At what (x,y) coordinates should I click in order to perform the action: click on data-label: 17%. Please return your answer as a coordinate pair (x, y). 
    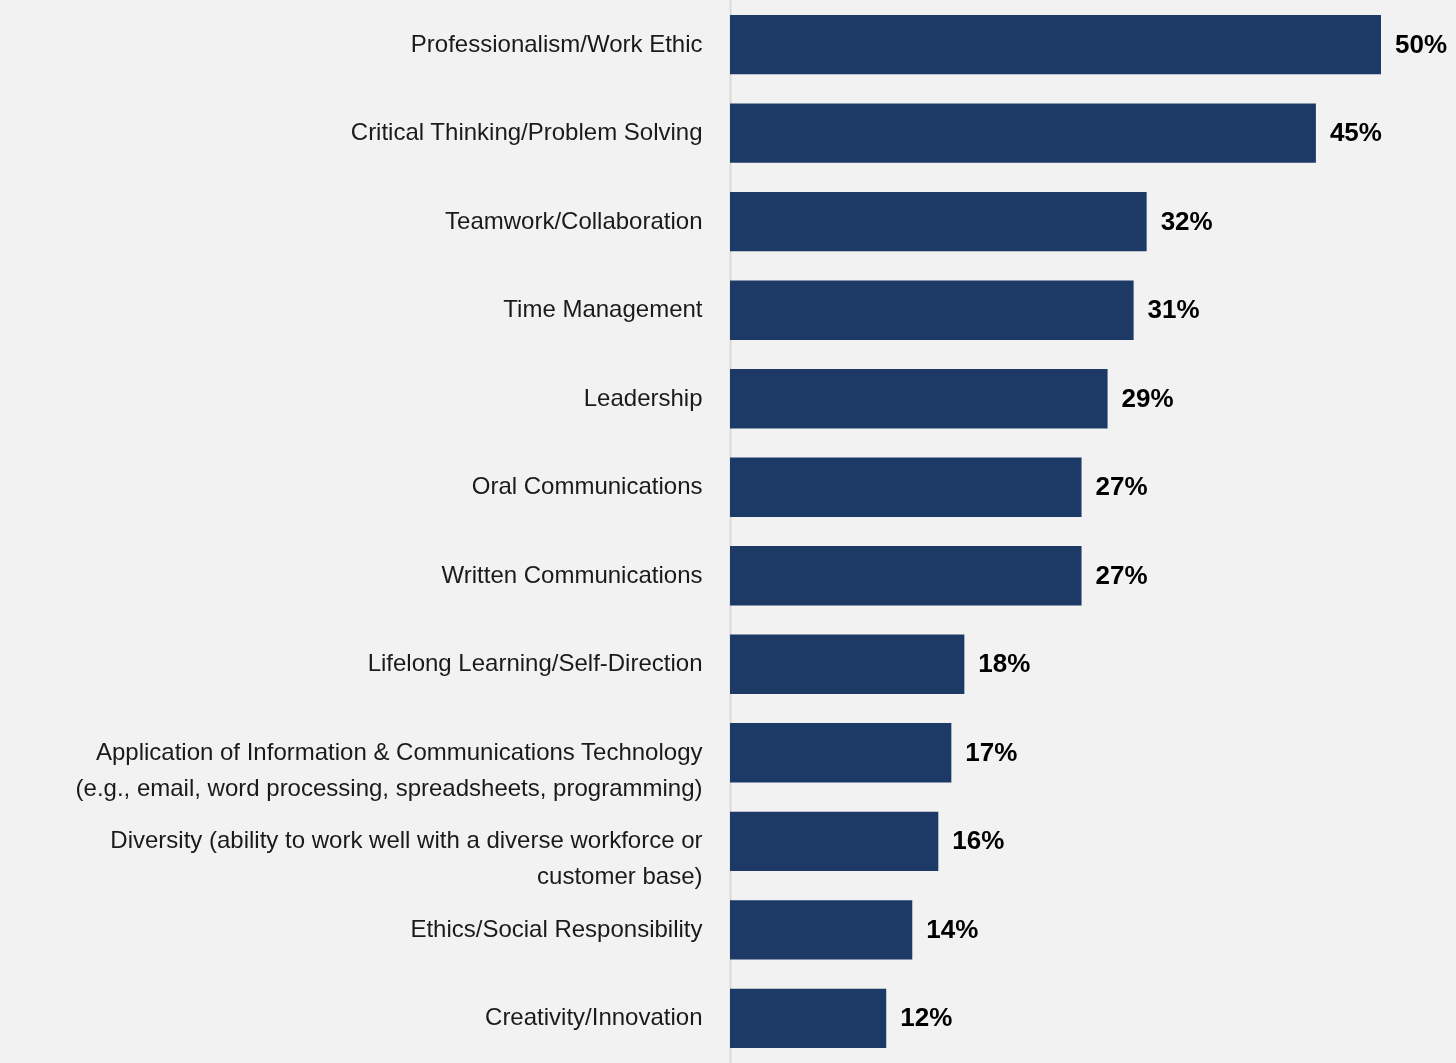
    Looking at the image, I should click on (991, 751).